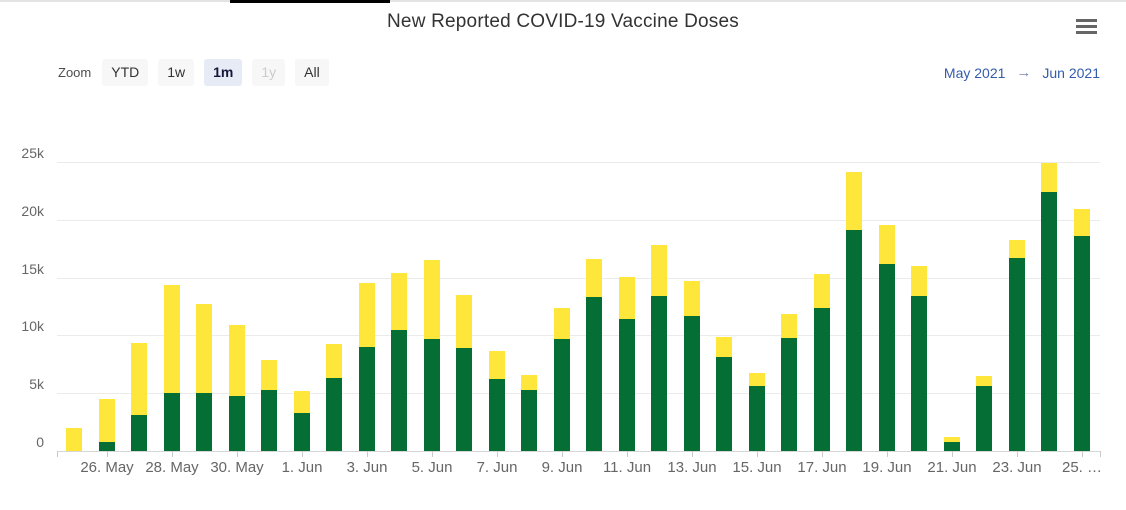  I want to click on bar-green-17-jun, so click(821, 379).